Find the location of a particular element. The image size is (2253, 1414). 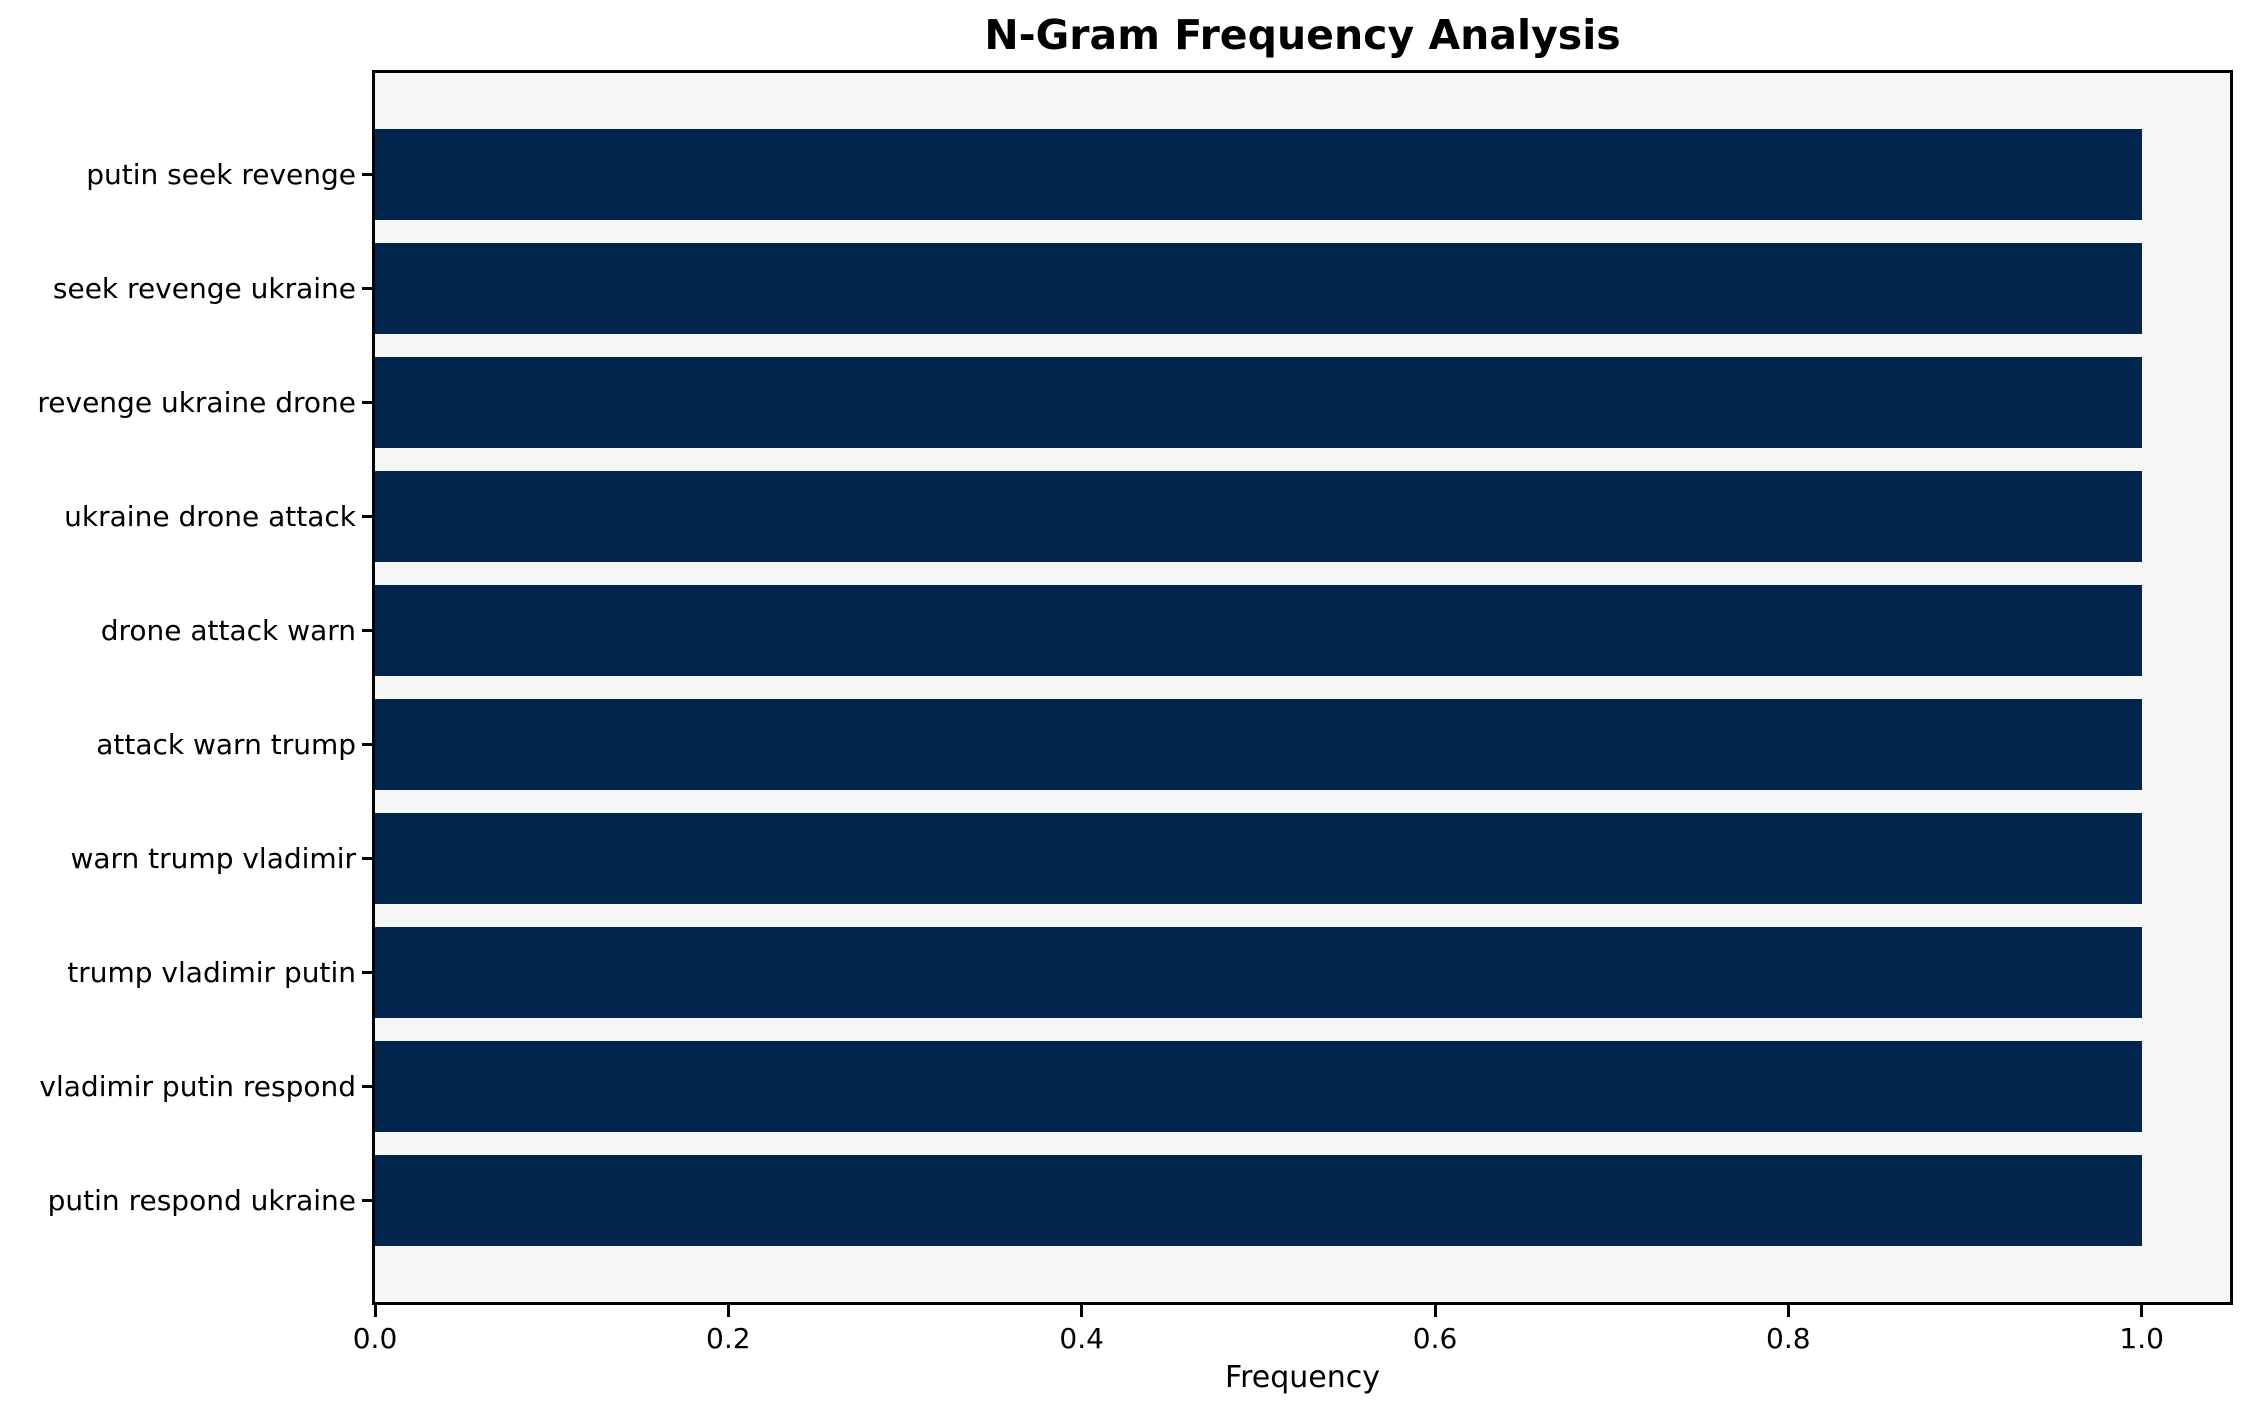

bar-attack-warn-trump is located at coordinates (1258, 744).